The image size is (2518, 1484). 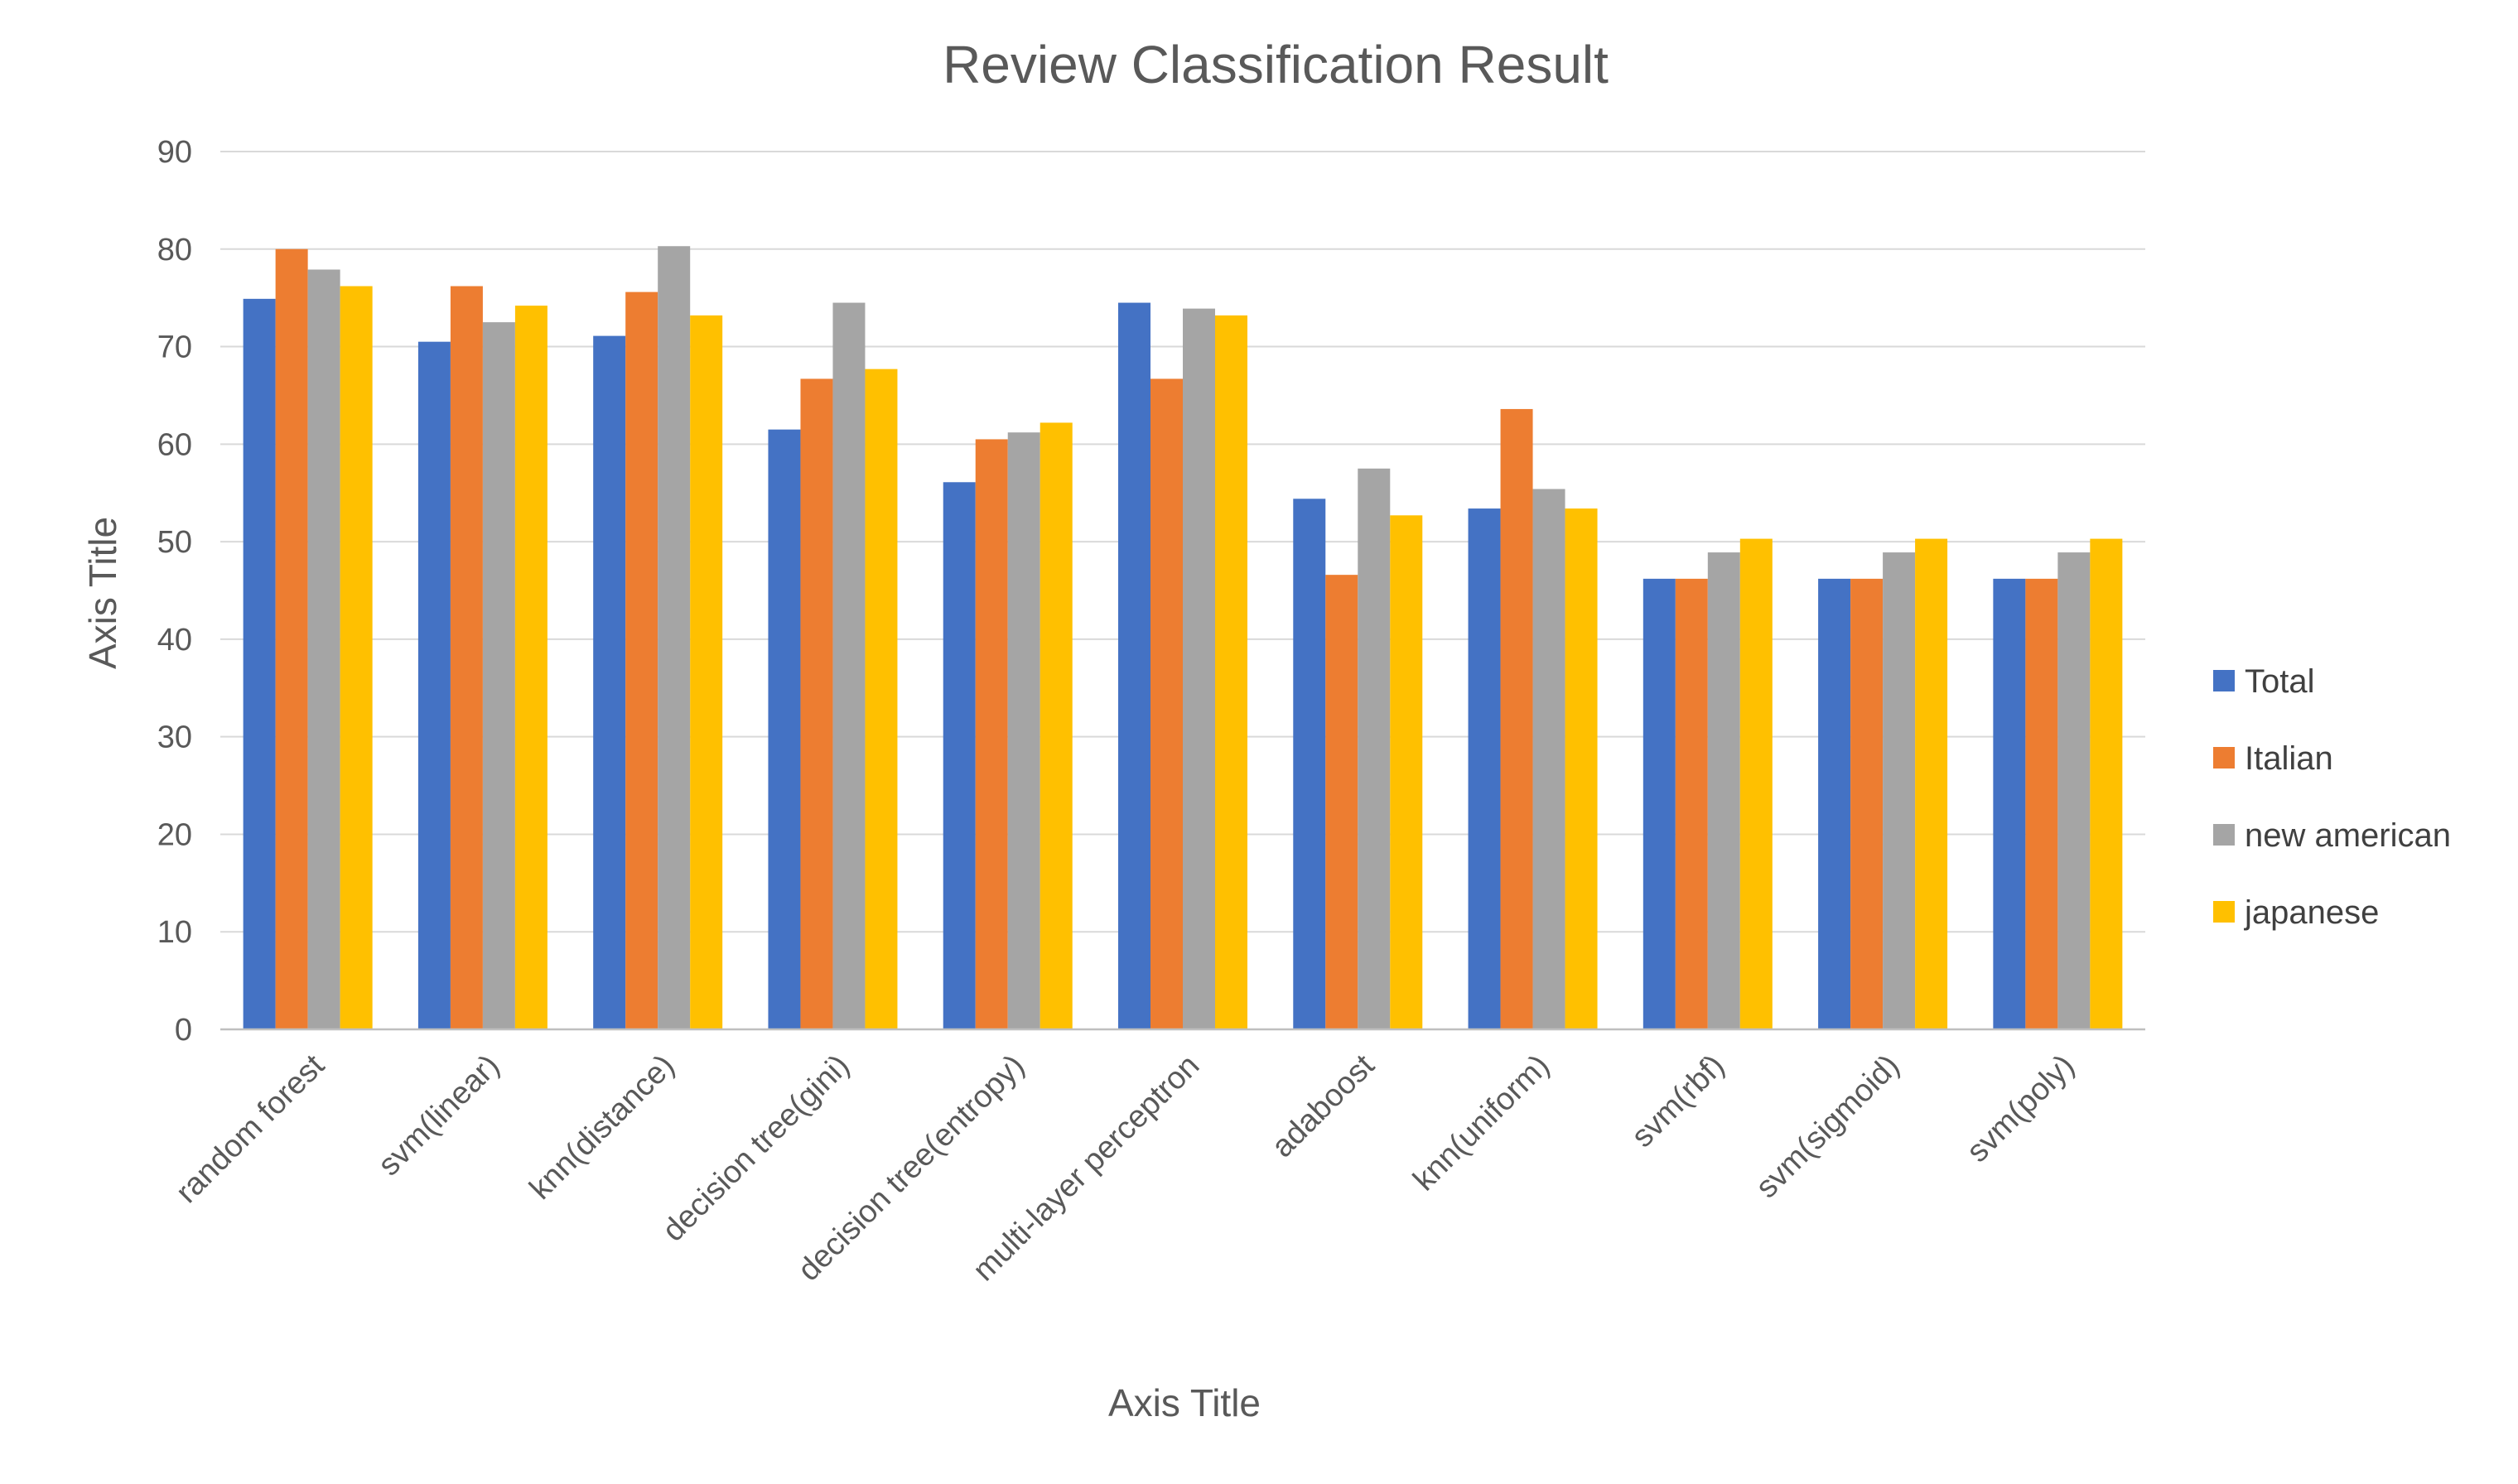 I want to click on y-tick-label: 20, so click(x=174, y=834).